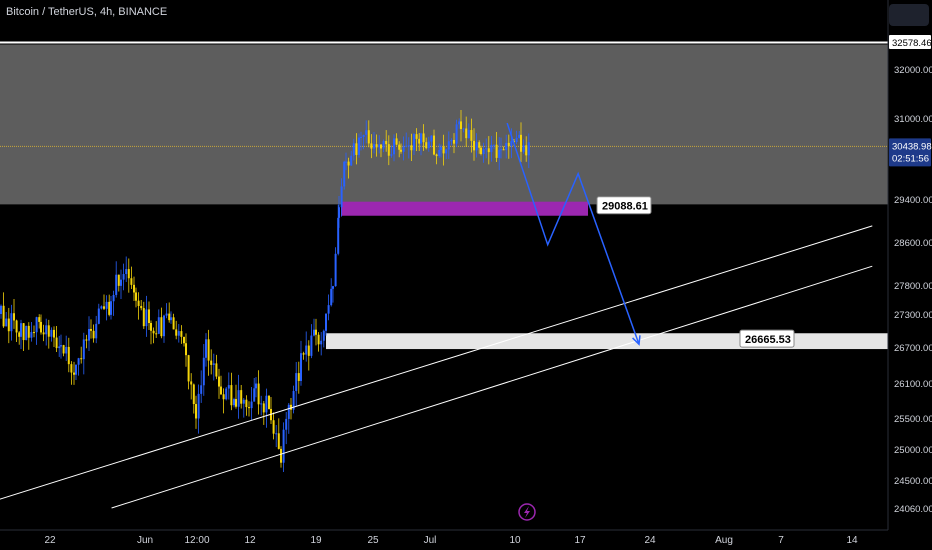 The image size is (932, 550). I want to click on y-tick-label-10: 24500.00, so click(913, 481).